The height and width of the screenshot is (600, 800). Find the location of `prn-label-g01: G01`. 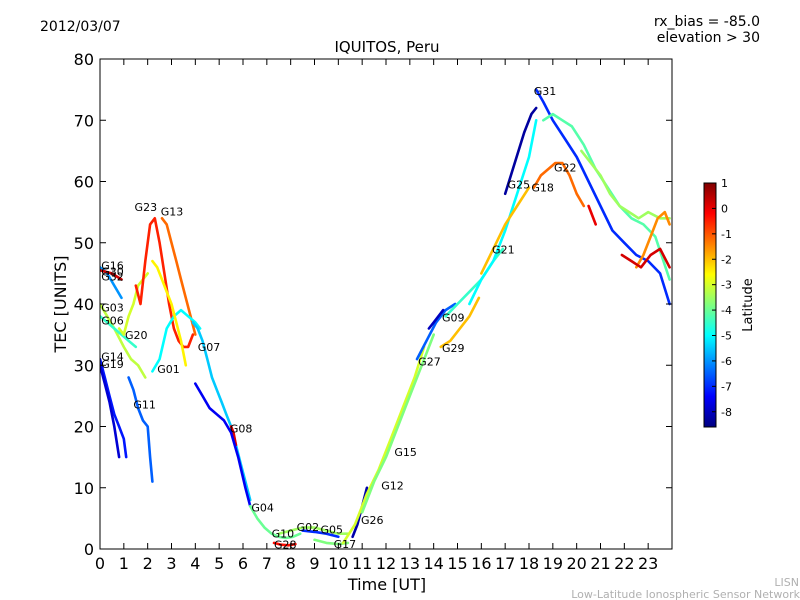

prn-label-g01: G01 is located at coordinates (168, 369).